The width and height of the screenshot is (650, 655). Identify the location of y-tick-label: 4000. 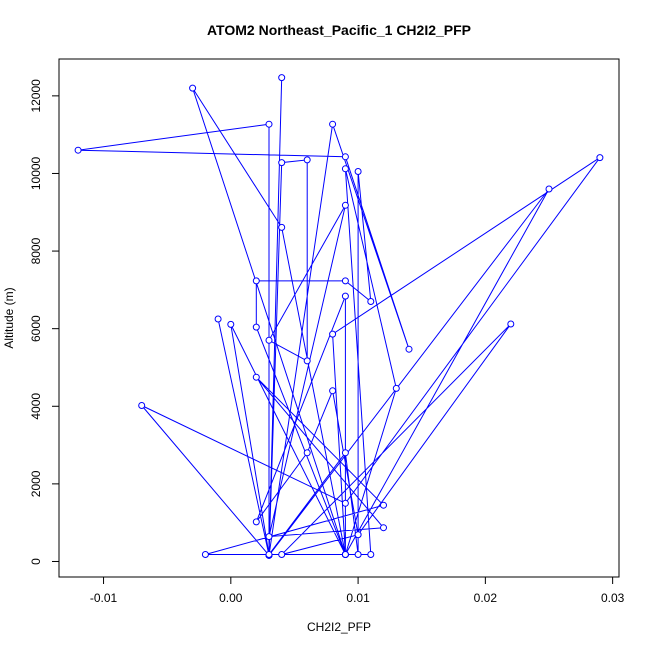
(36, 406).